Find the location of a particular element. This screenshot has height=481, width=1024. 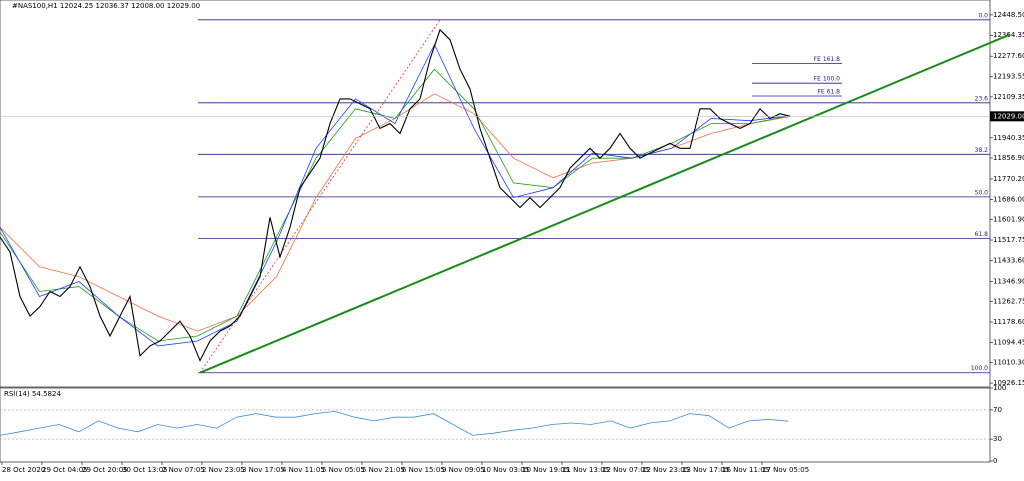

fe-label: FE 161.8 is located at coordinates (827, 59).